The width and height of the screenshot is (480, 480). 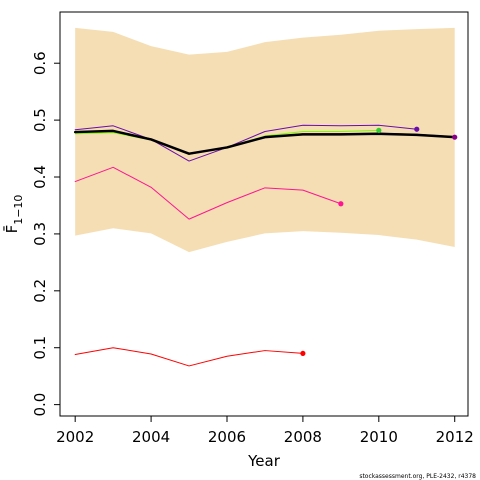 What do you see at coordinates (417, 476) in the screenshot?
I see `credit-text: stockassessment.org, PLE-2432, r4378` at bounding box center [417, 476].